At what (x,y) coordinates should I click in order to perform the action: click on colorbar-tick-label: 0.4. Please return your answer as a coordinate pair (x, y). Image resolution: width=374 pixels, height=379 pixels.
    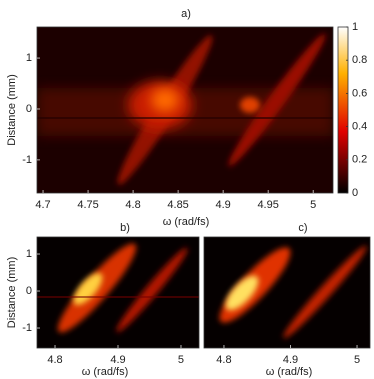
    Looking at the image, I should click on (359, 127).